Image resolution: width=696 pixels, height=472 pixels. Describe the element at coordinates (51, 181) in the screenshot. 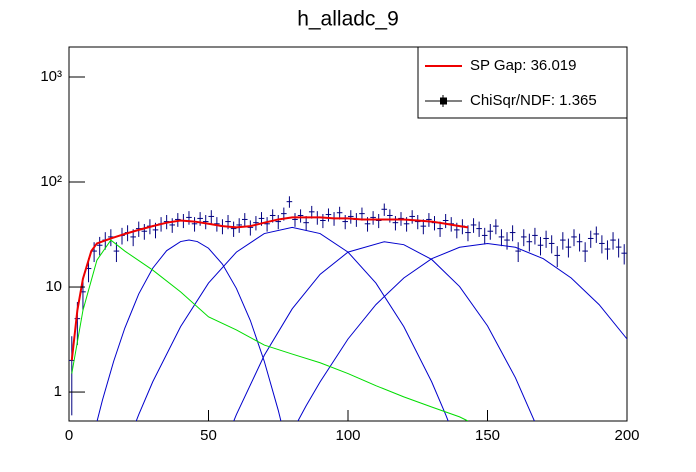

I see `y-tick-label: 10²` at that location.